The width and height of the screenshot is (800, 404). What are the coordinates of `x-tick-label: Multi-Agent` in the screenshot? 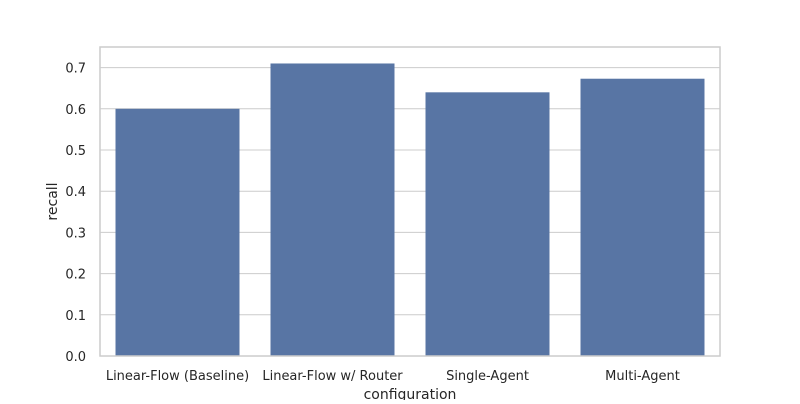 It's located at (642, 376).